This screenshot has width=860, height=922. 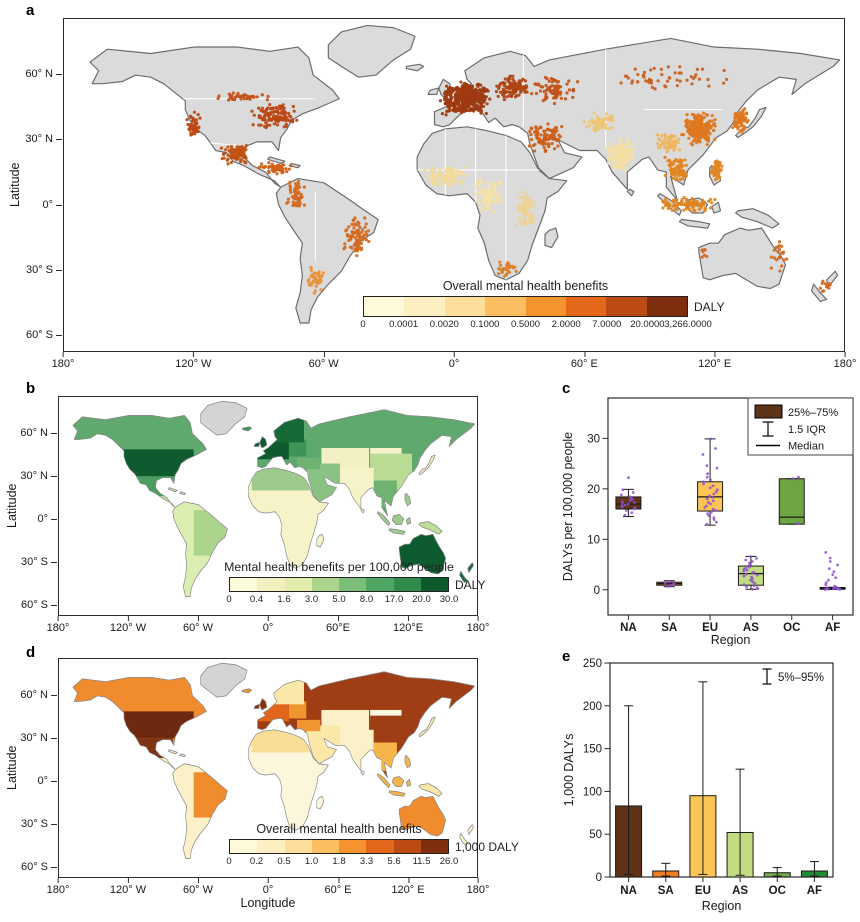 What do you see at coordinates (284, 599) in the screenshot?
I see `colorbar-tick-label: 1.6` at bounding box center [284, 599].